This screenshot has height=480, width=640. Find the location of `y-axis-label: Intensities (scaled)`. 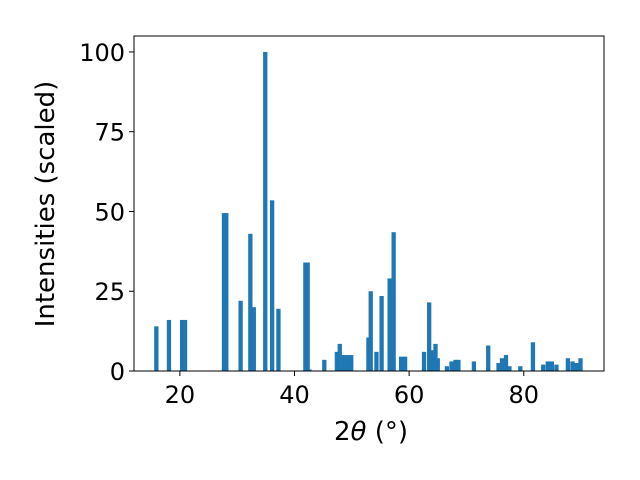

y-axis-label: Intensities (scaled) is located at coordinates (46, 204).